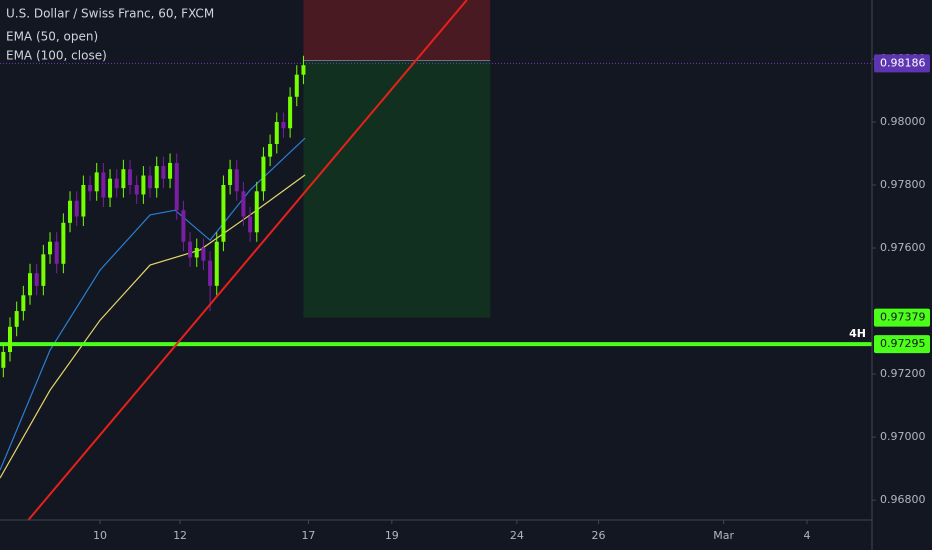  I want to click on x-tick-label: 10, so click(100, 535).